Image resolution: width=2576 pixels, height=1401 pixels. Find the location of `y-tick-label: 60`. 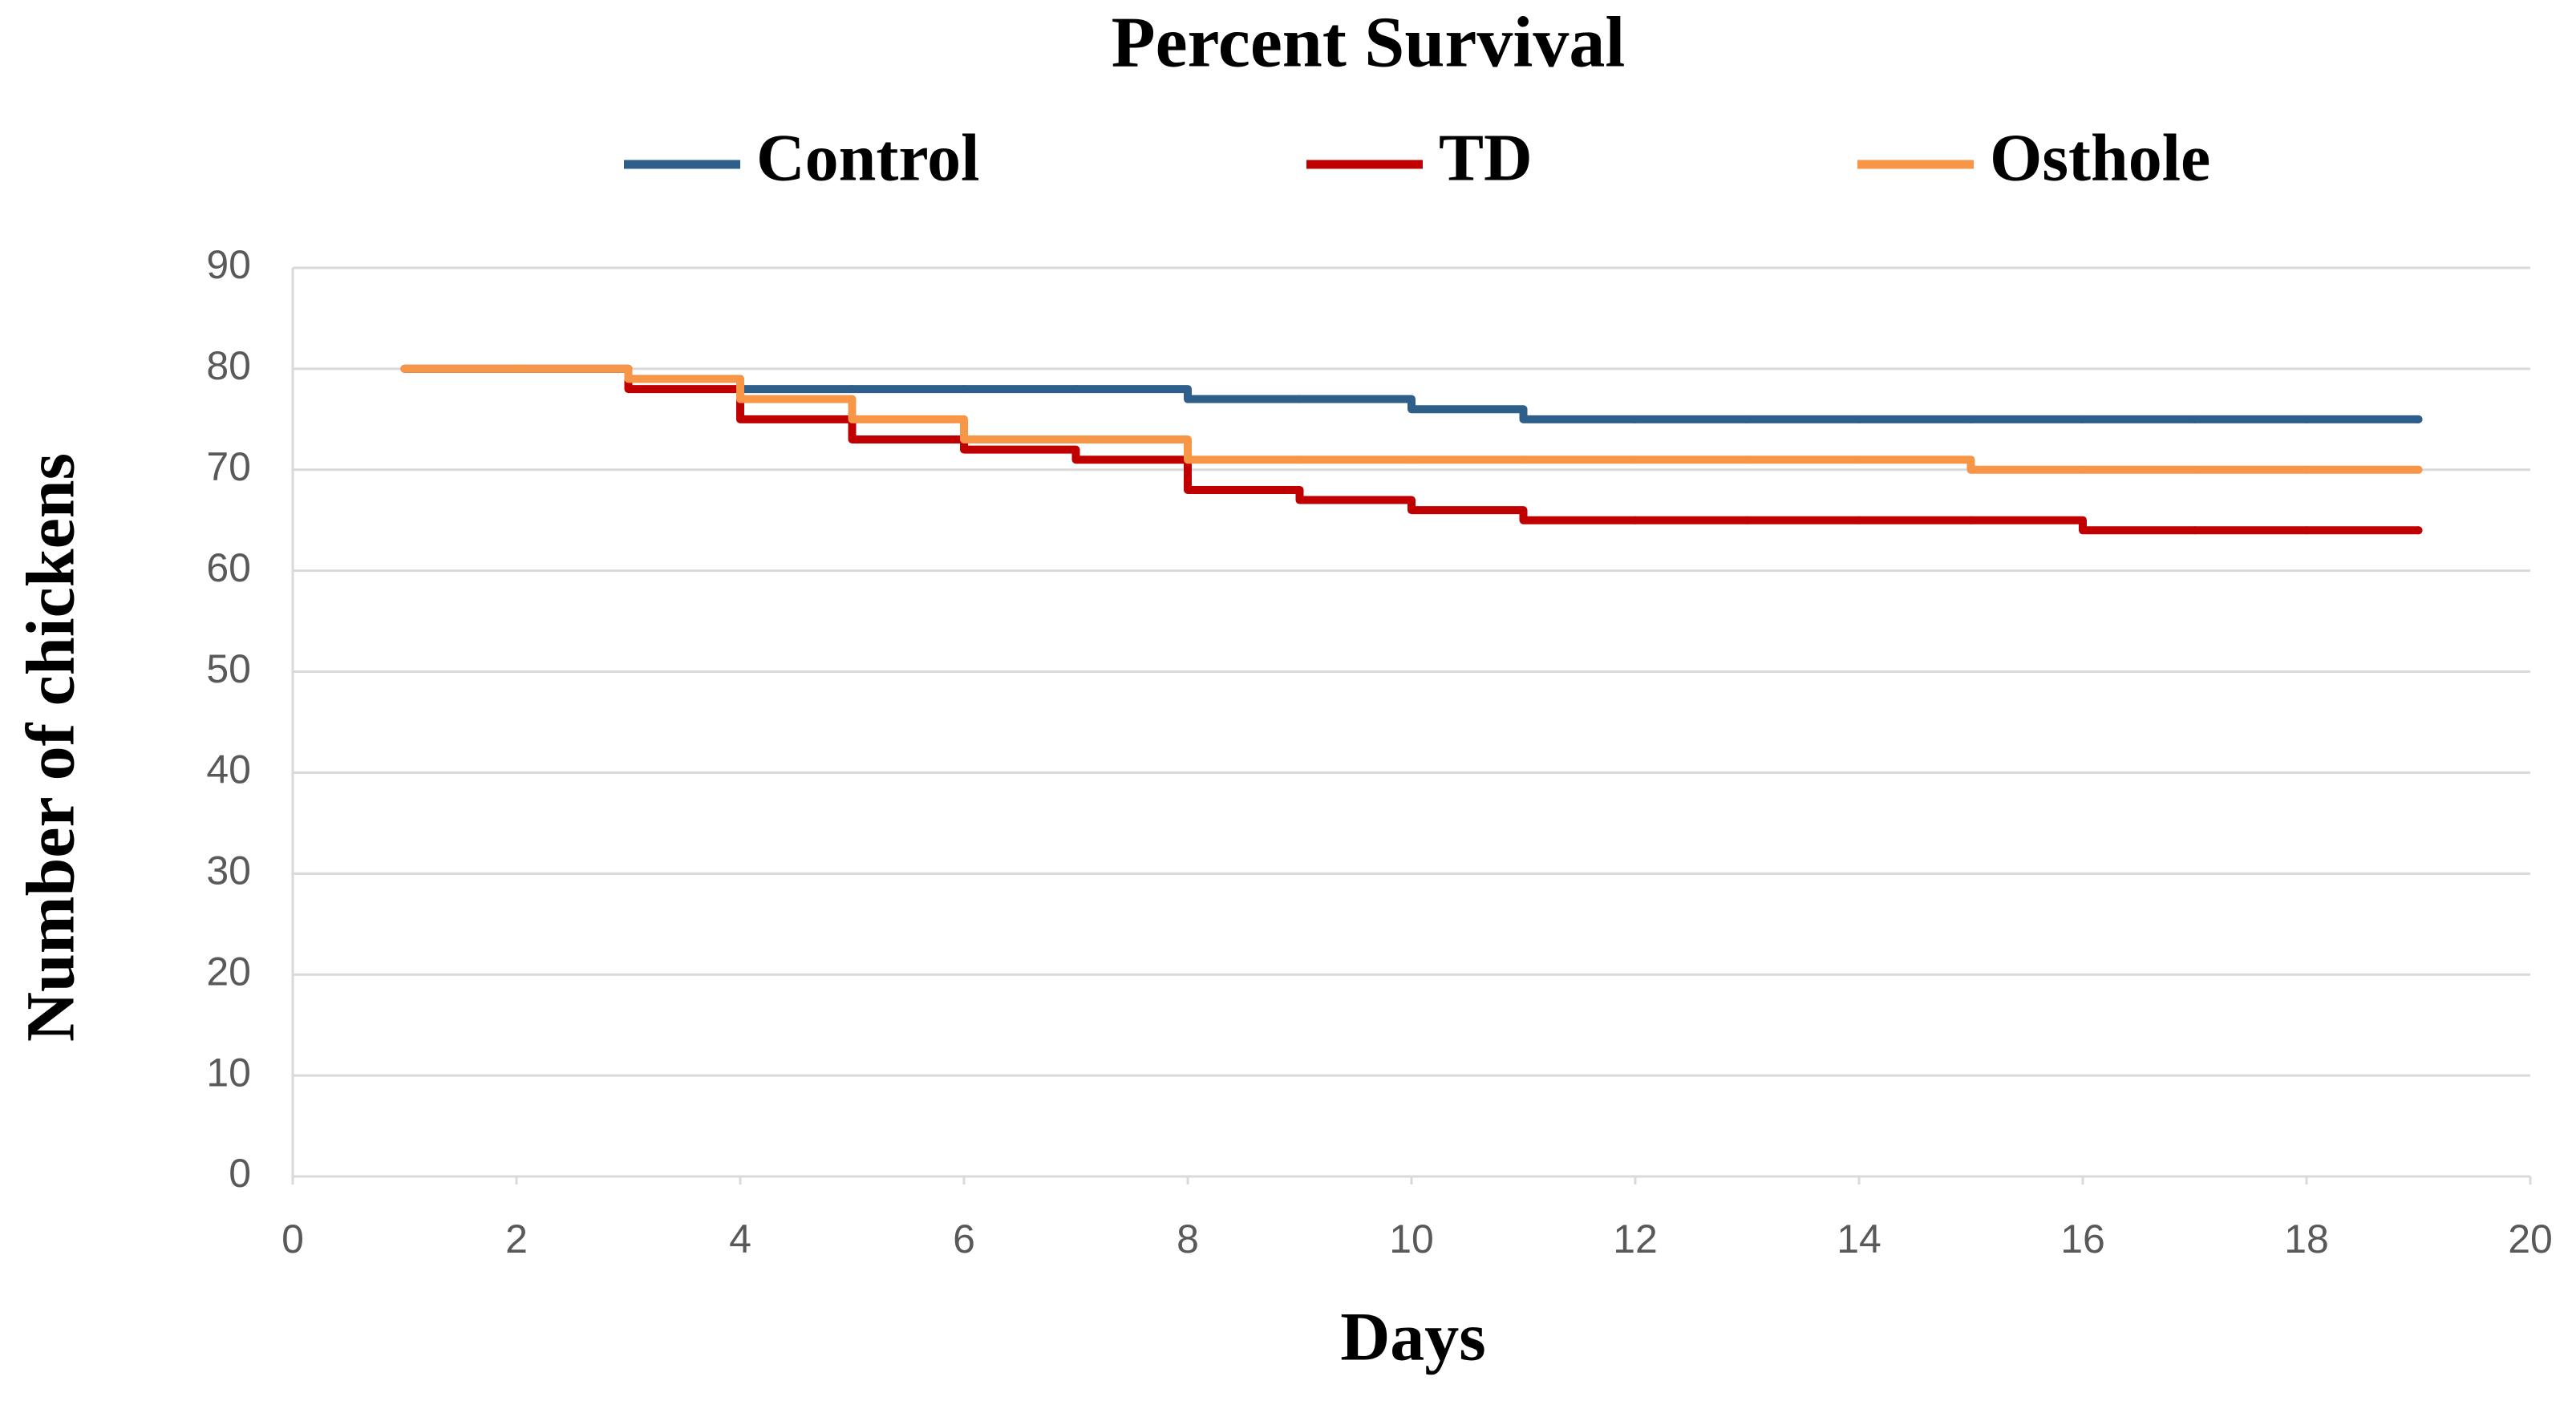

y-tick-label: 60 is located at coordinates (228, 567).